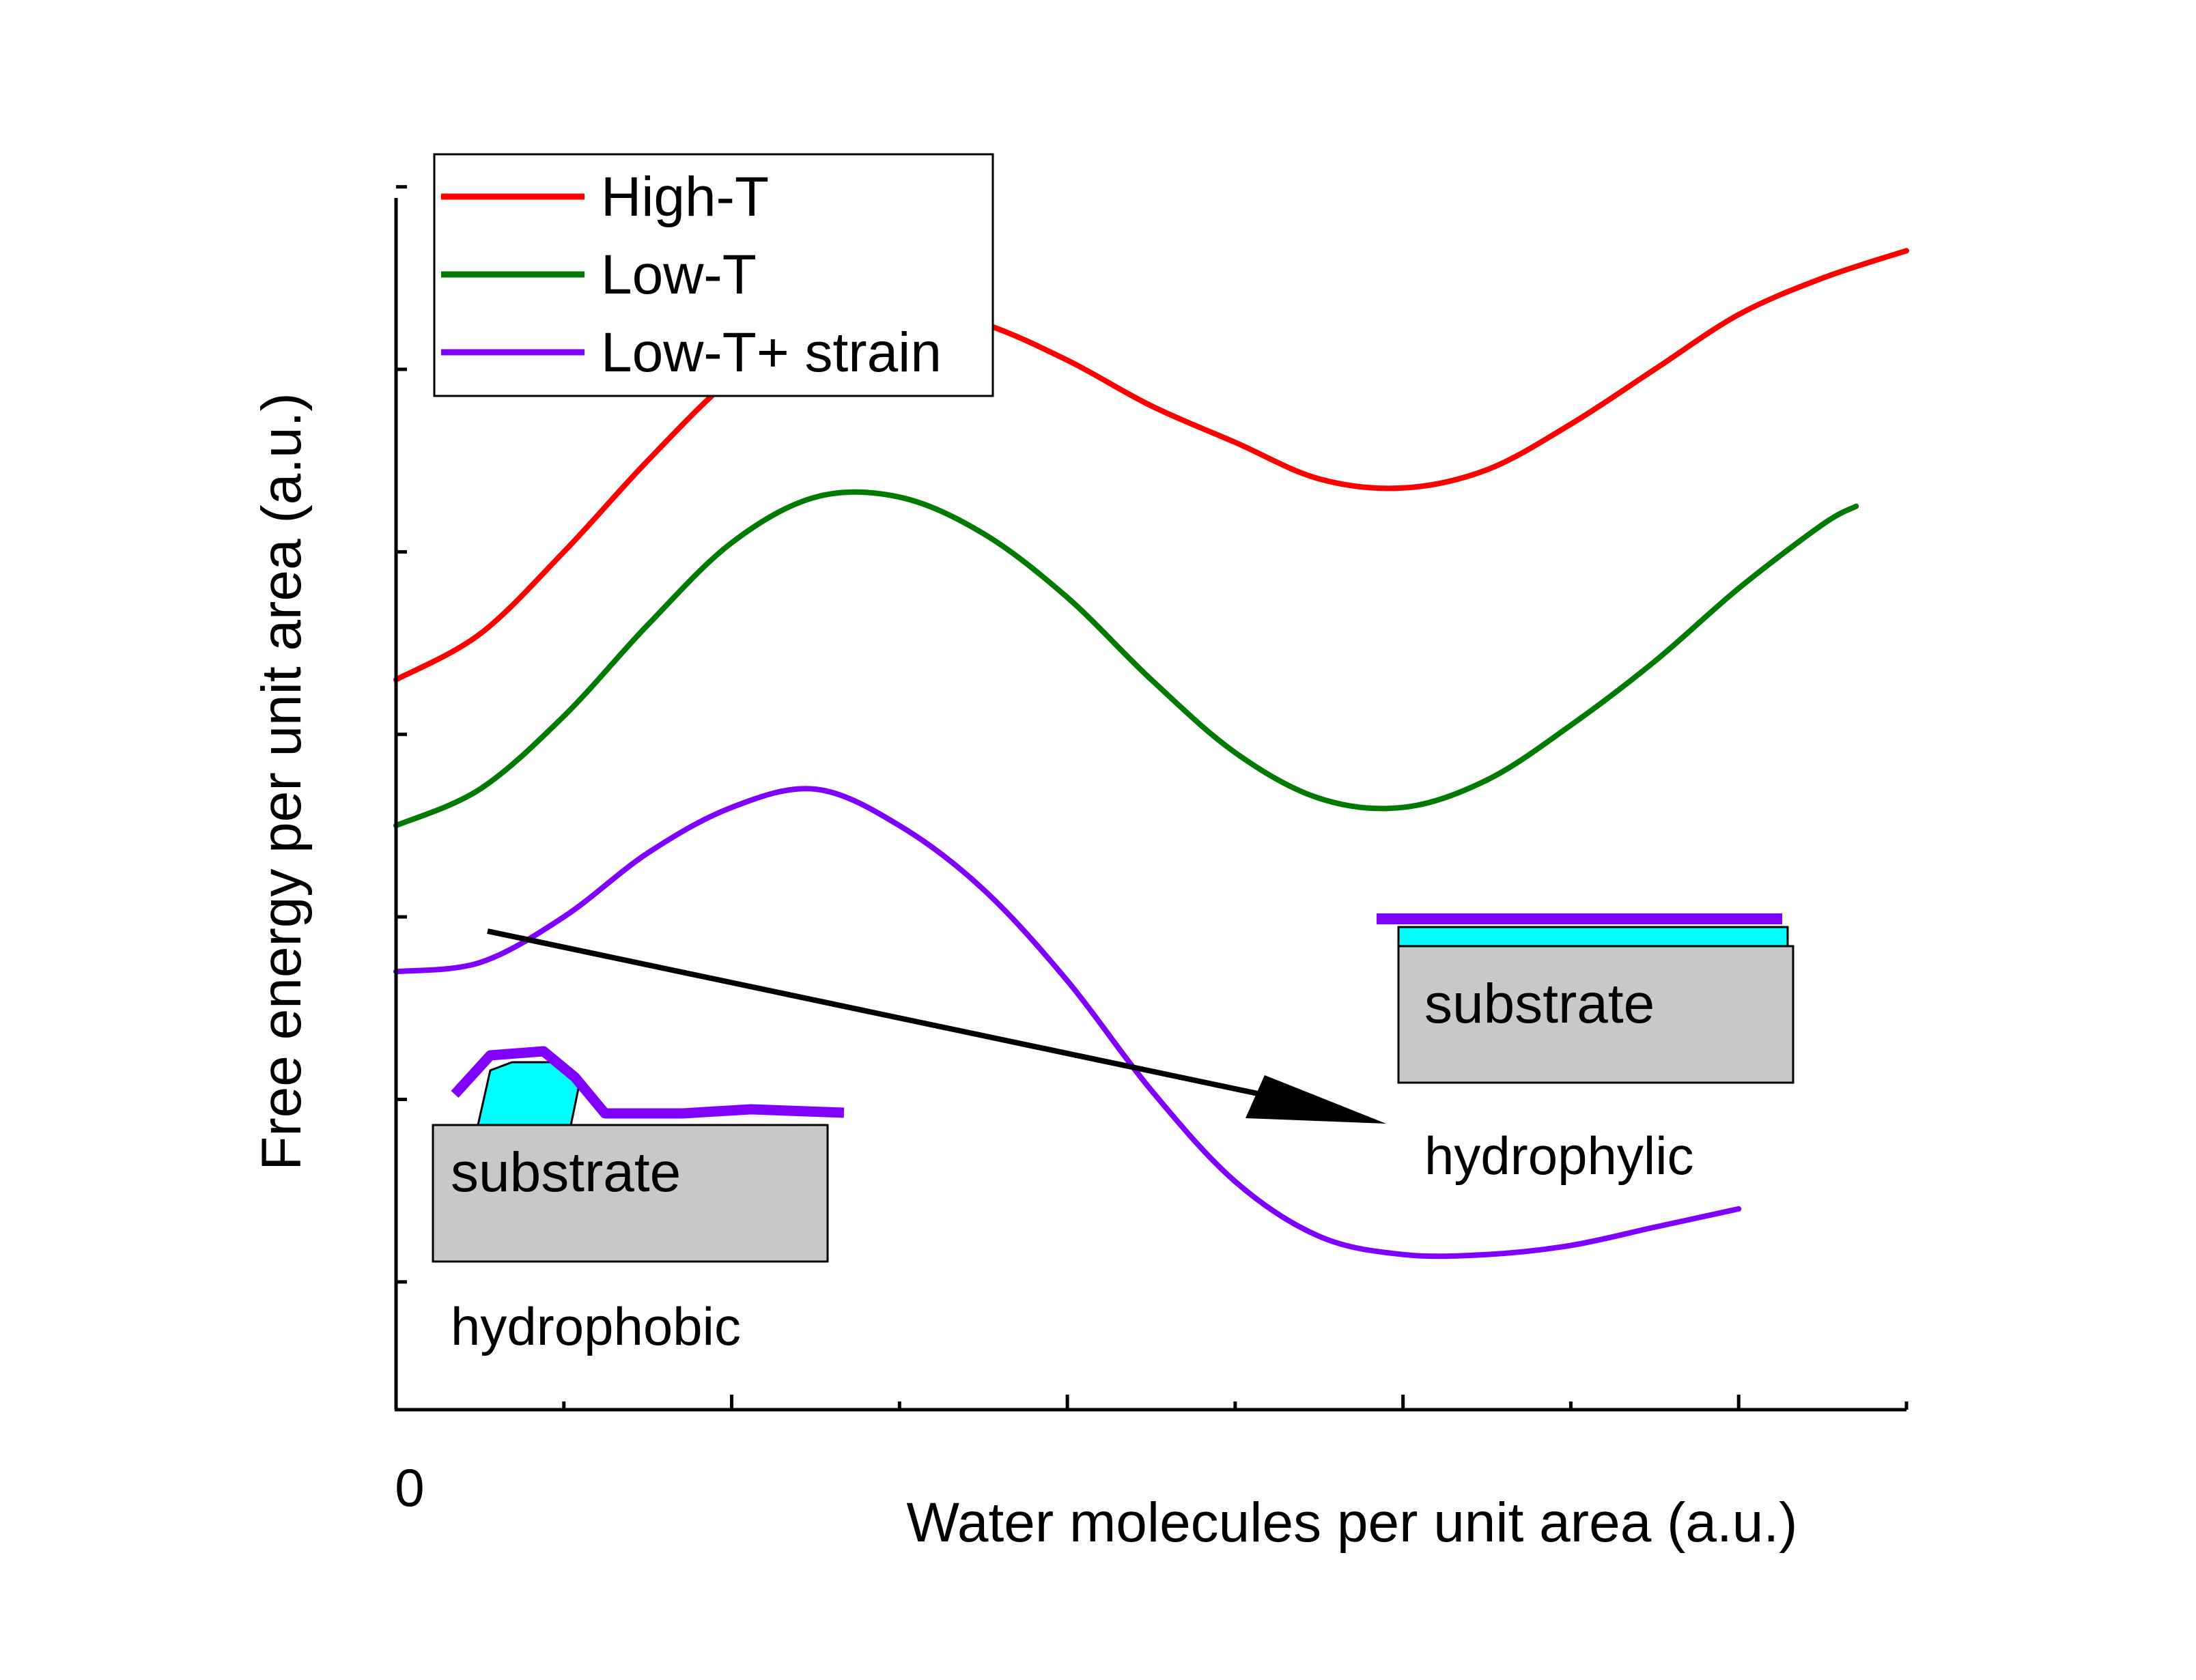 The width and height of the screenshot is (2196, 1680). Describe the element at coordinates (771, 353) in the screenshot. I see `legend-label-low-t-strain: Low-T+ strain` at that location.